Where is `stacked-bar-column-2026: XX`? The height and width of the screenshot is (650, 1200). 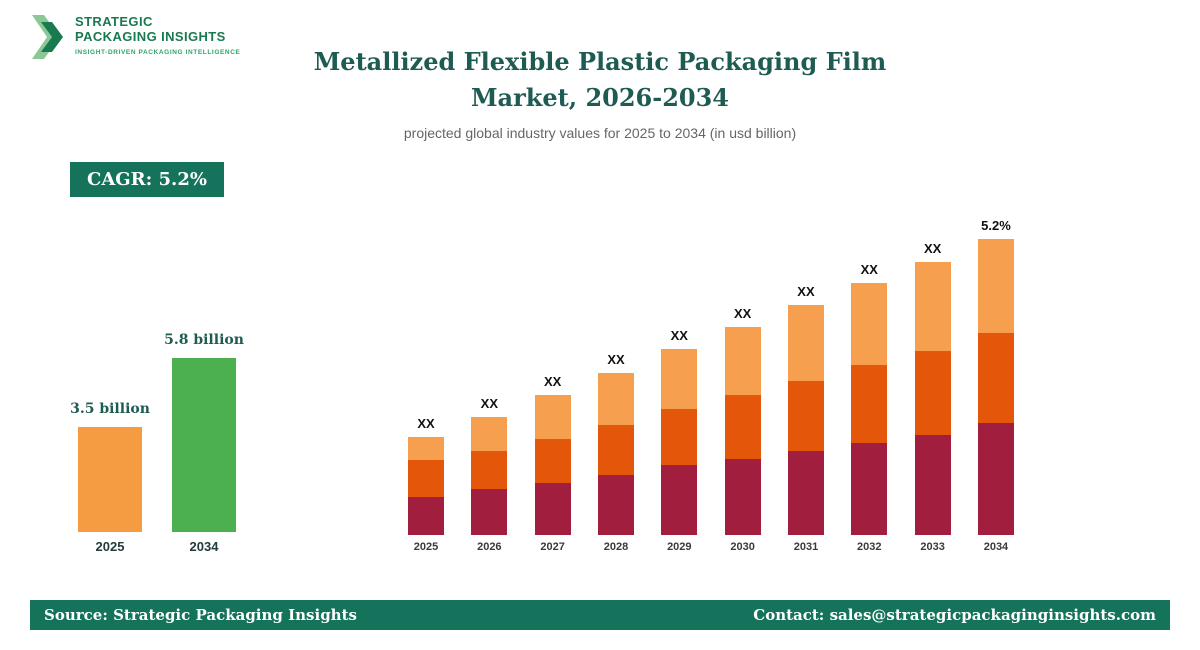
stacked-bar-column-2026: XX is located at coordinates (489, 465).